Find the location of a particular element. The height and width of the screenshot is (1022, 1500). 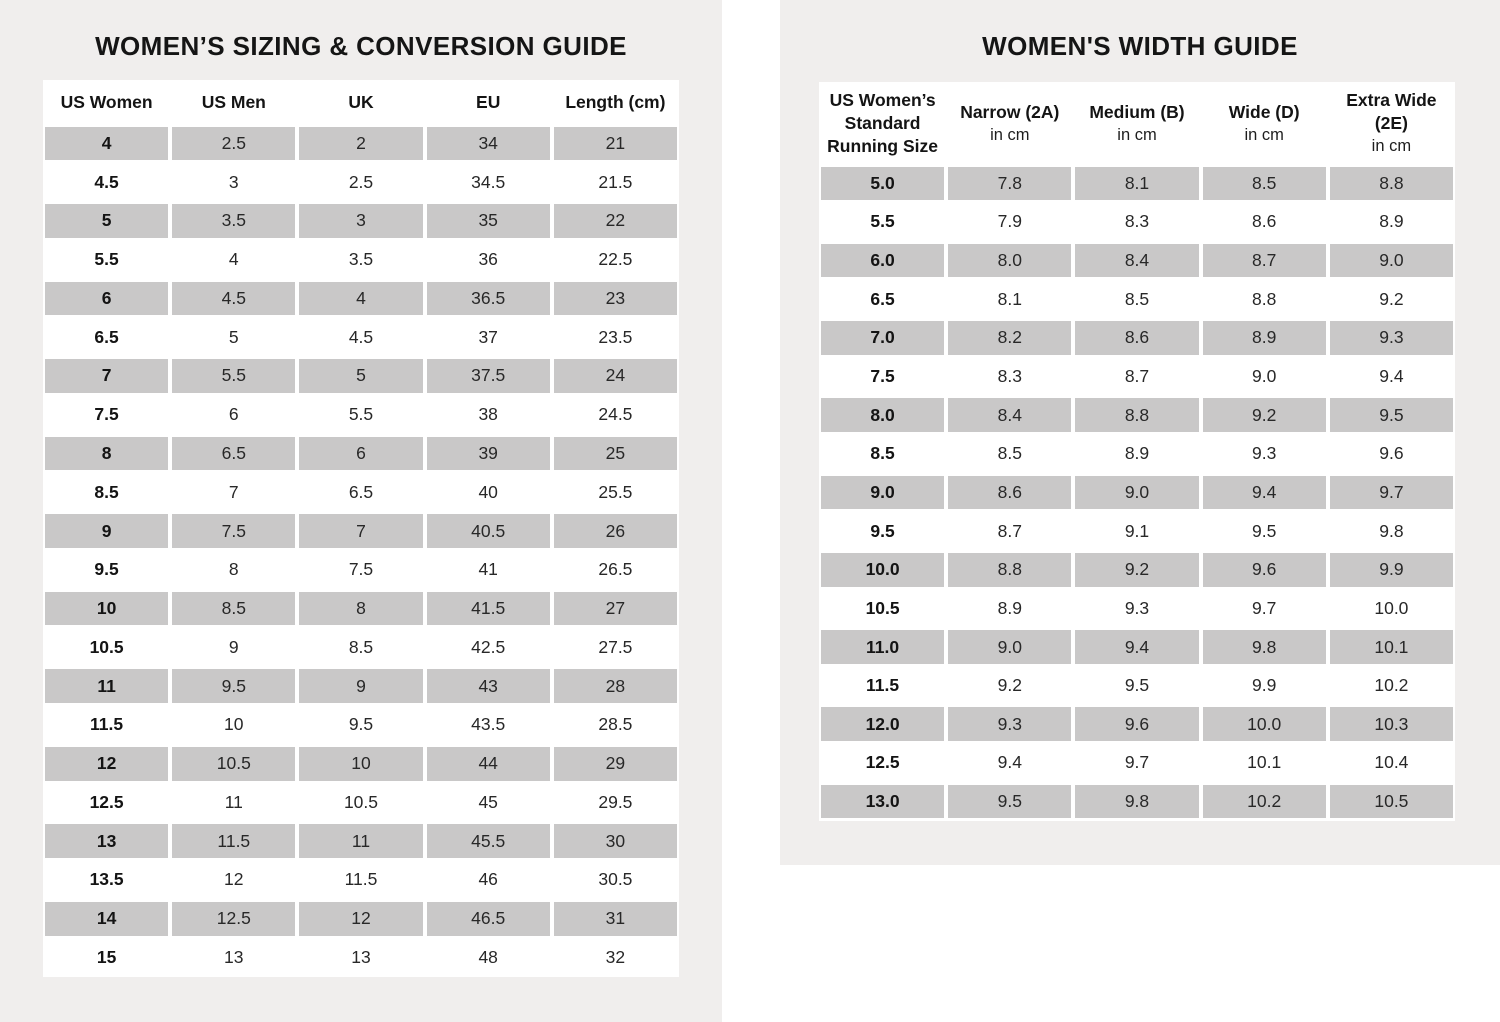

value-cell: 37 is located at coordinates (488, 336).